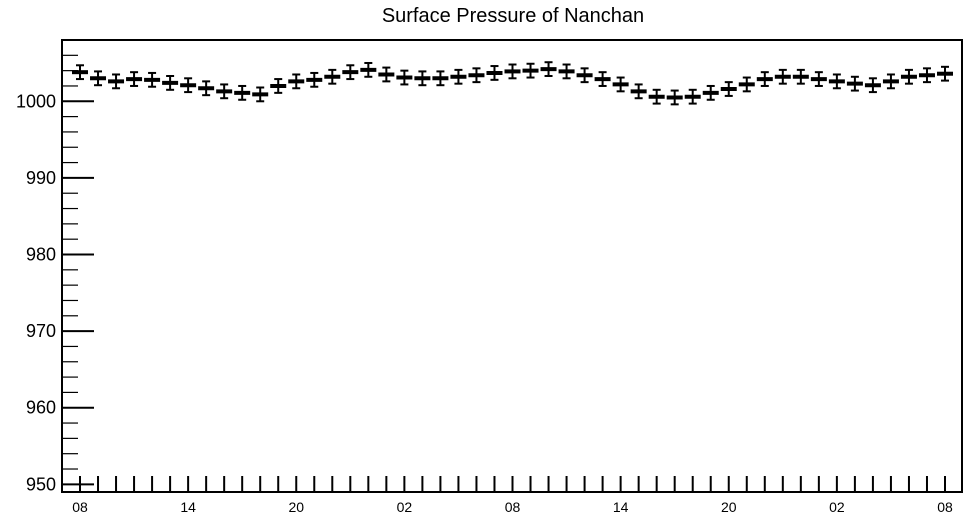 This screenshot has height=518, width=968. I want to click on y-tick-label: 950, so click(41, 484).